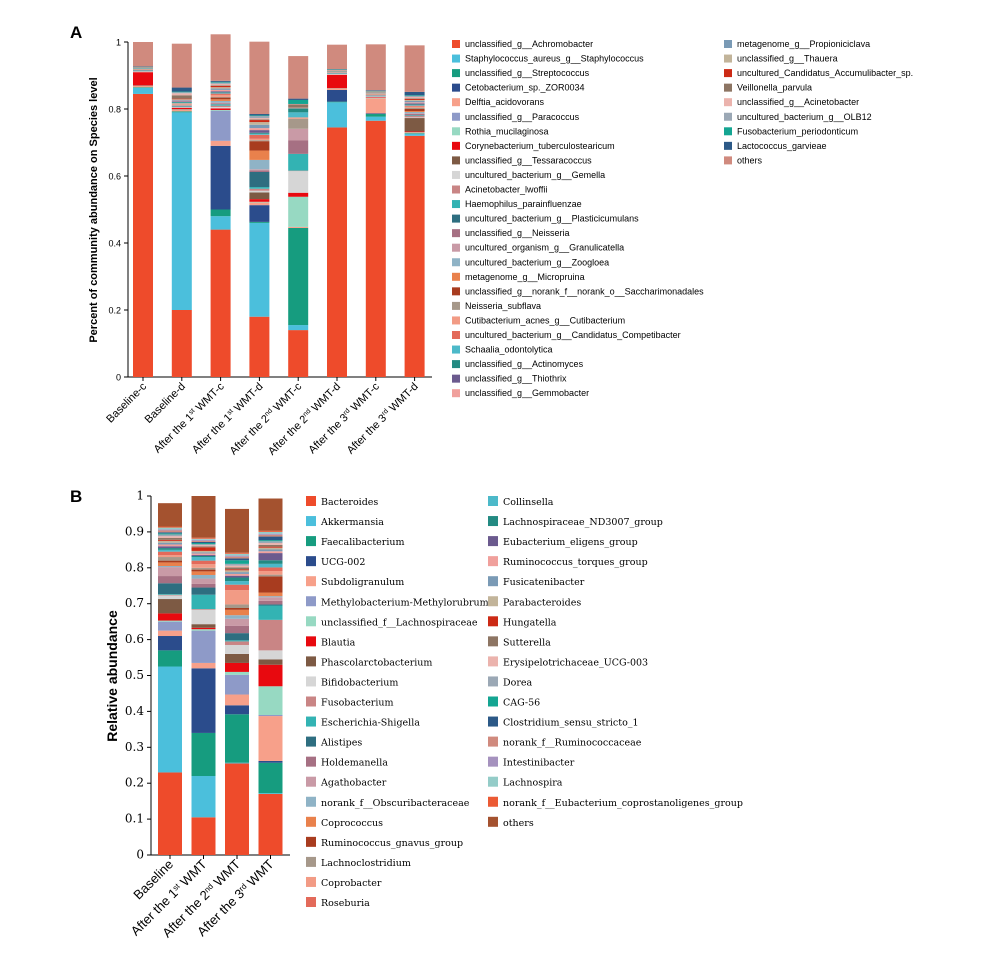 This screenshot has height=979, width=995. What do you see at coordinates (76, 32) in the screenshot?
I see `panel-letter-a: A` at bounding box center [76, 32].